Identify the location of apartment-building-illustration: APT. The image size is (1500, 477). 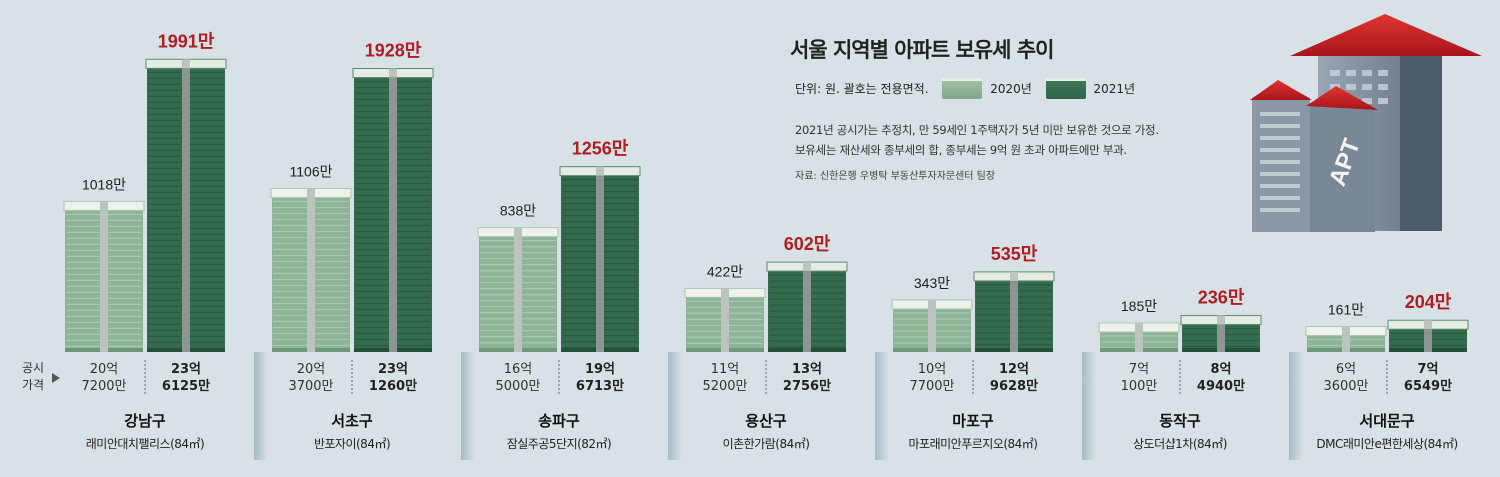
(1366, 123).